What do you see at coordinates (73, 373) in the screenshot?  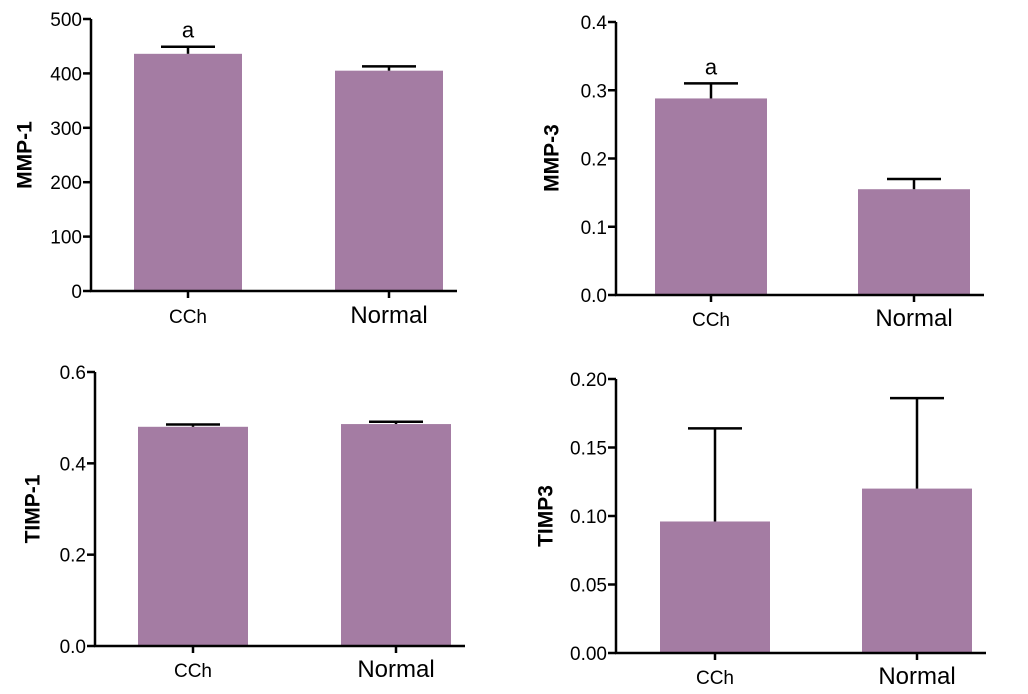 I see `y-tick-label: 0.6` at bounding box center [73, 373].